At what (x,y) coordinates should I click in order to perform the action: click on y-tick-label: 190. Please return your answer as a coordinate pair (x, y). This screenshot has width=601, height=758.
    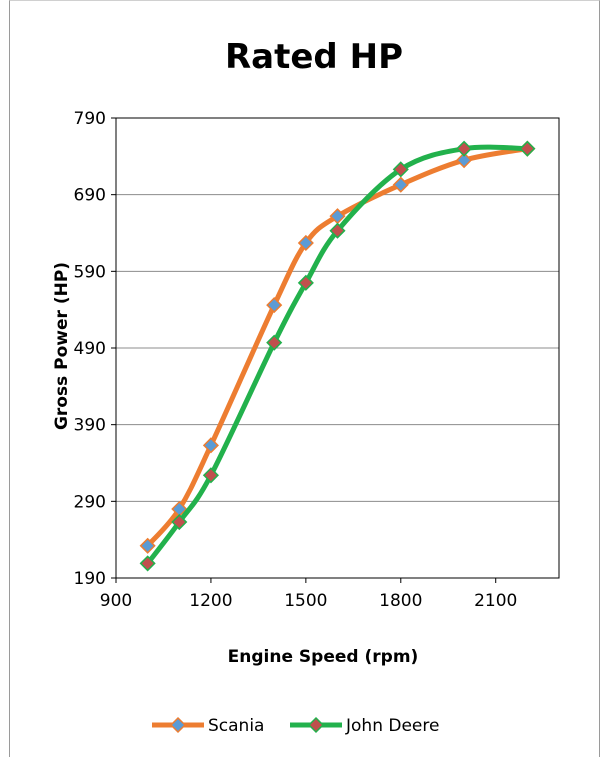
    Looking at the image, I should click on (90, 579).